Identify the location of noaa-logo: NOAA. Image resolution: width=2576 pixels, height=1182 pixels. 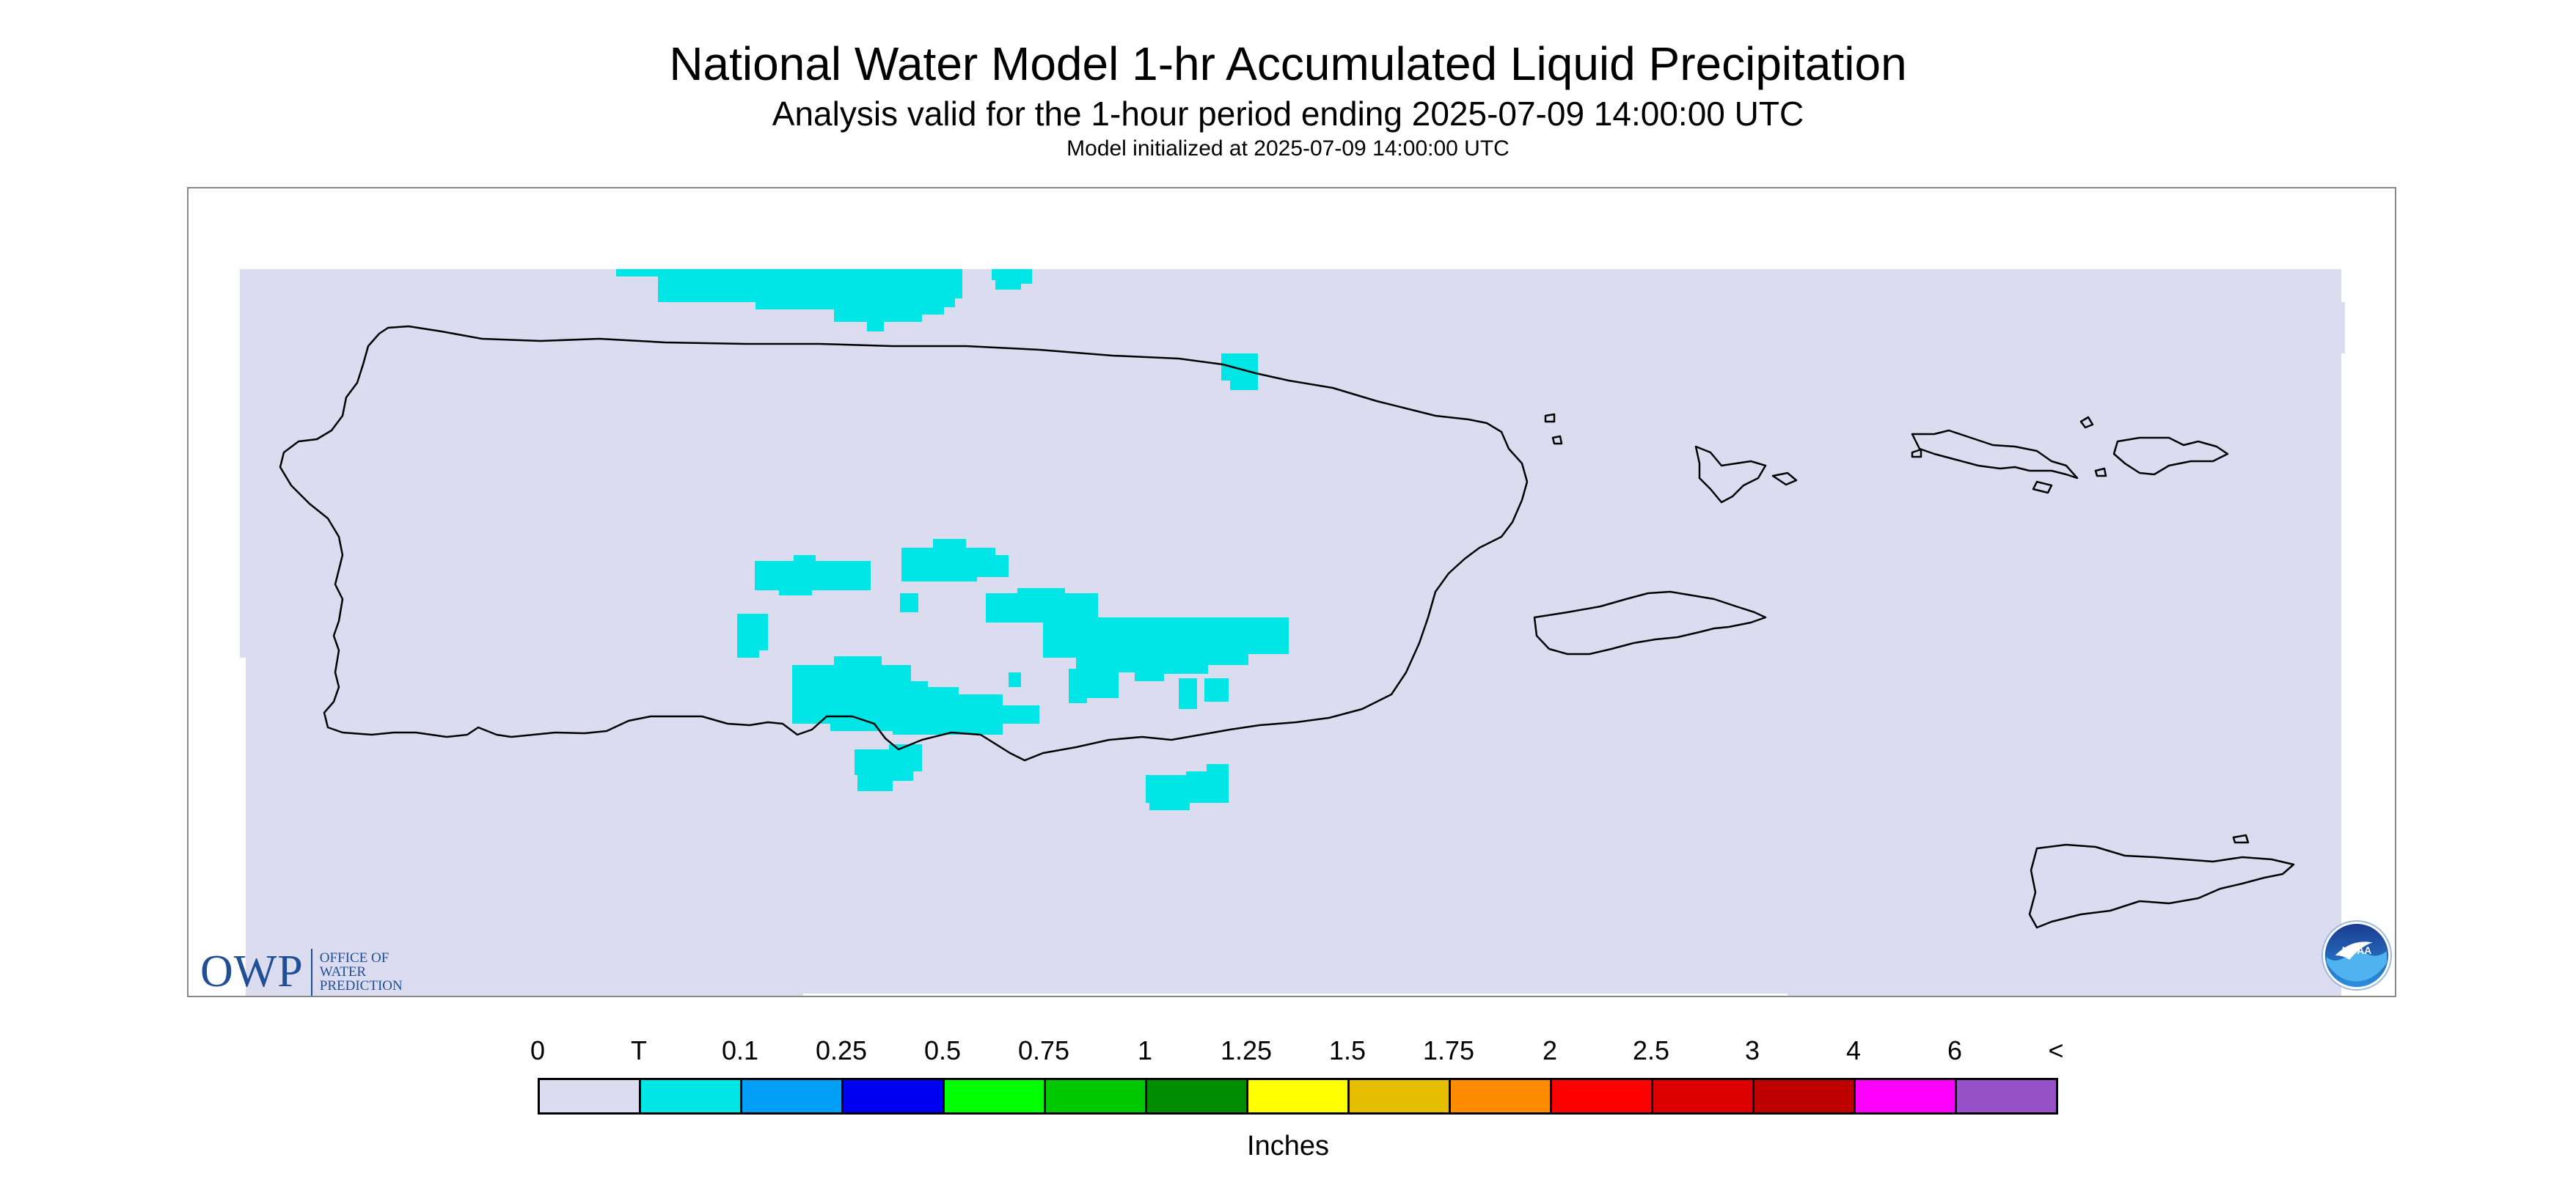
(2357, 955).